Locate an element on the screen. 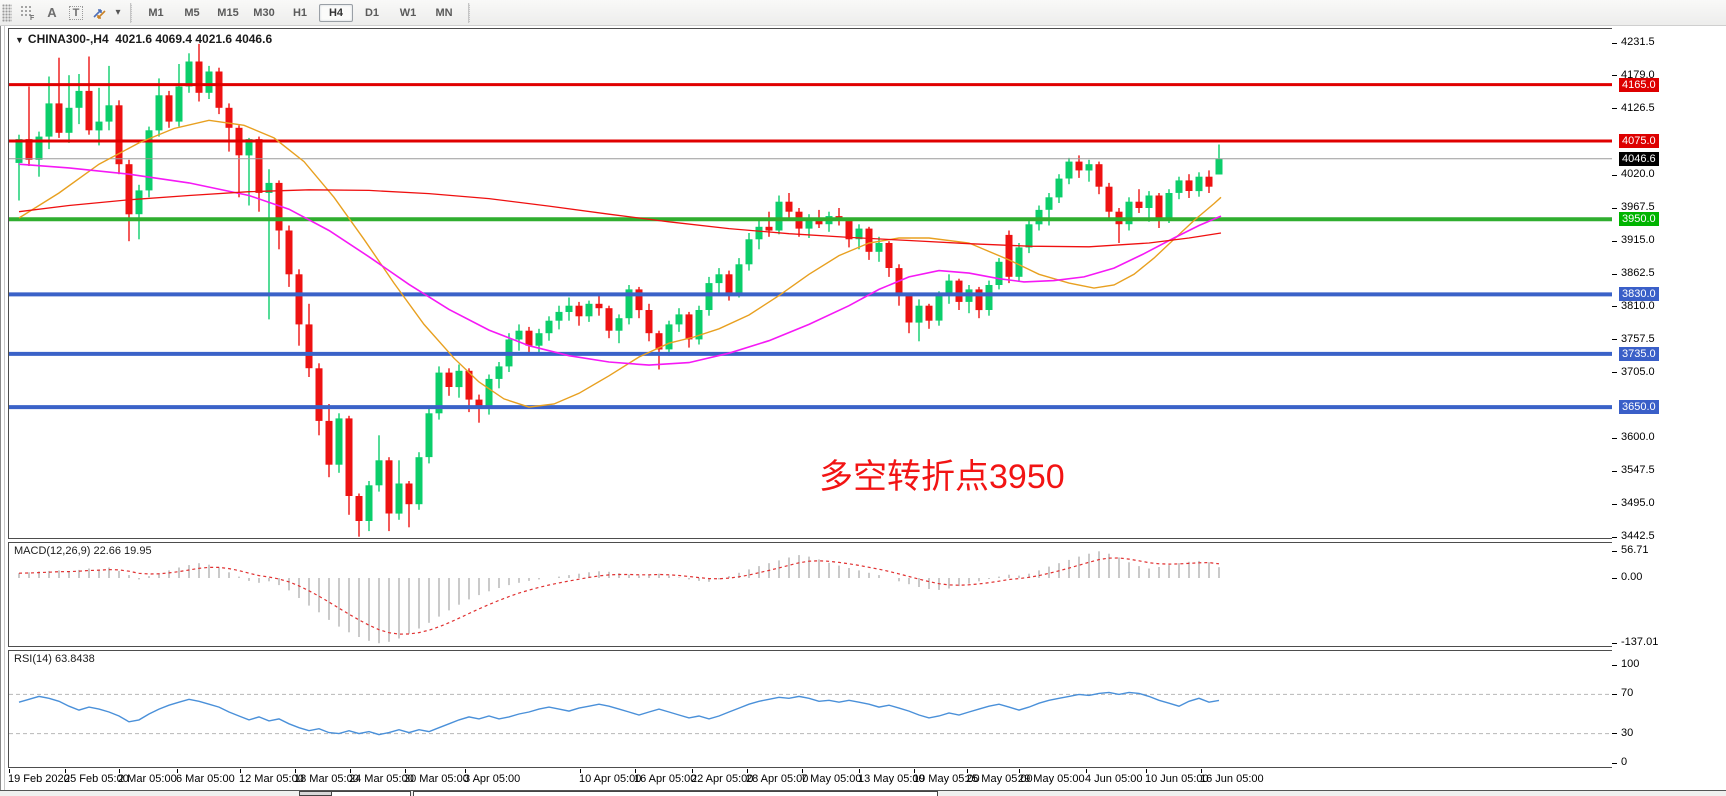  price-tick-label: 3967.5 is located at coordinates (1638, 207).